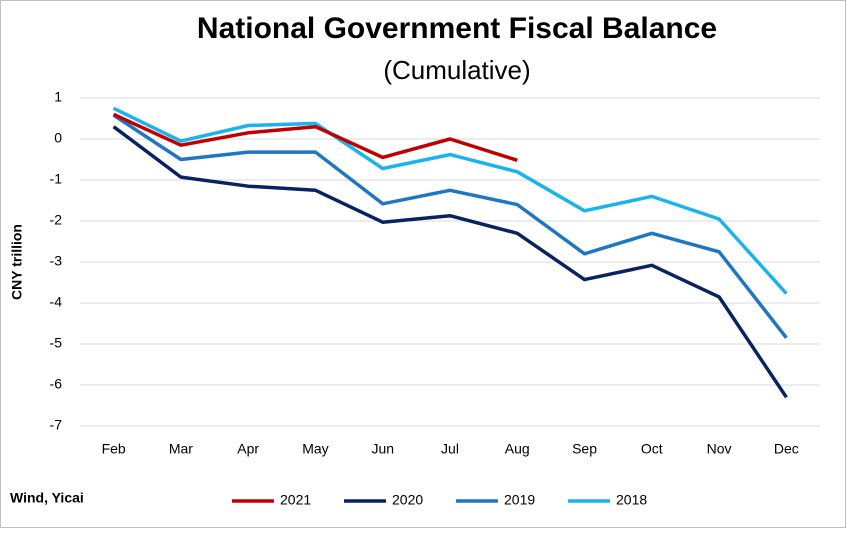  I want to click on chart-subtitle: (Cumulative), so click(456, 70).